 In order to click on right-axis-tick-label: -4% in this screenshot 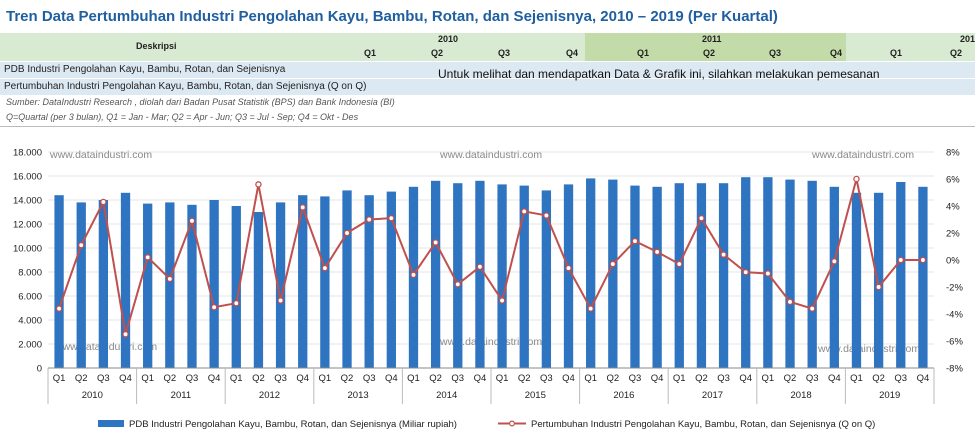, I will do `click(954, 315)`.